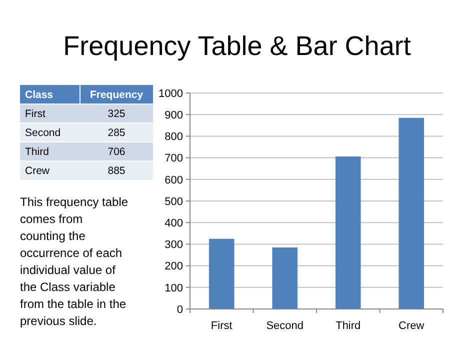 The width and height of the screenshot is (474, 355). What do you see at coordinates (221, 326) in the screenshot?
I see `x-tick-label: First` at bounding box center [221, 326].